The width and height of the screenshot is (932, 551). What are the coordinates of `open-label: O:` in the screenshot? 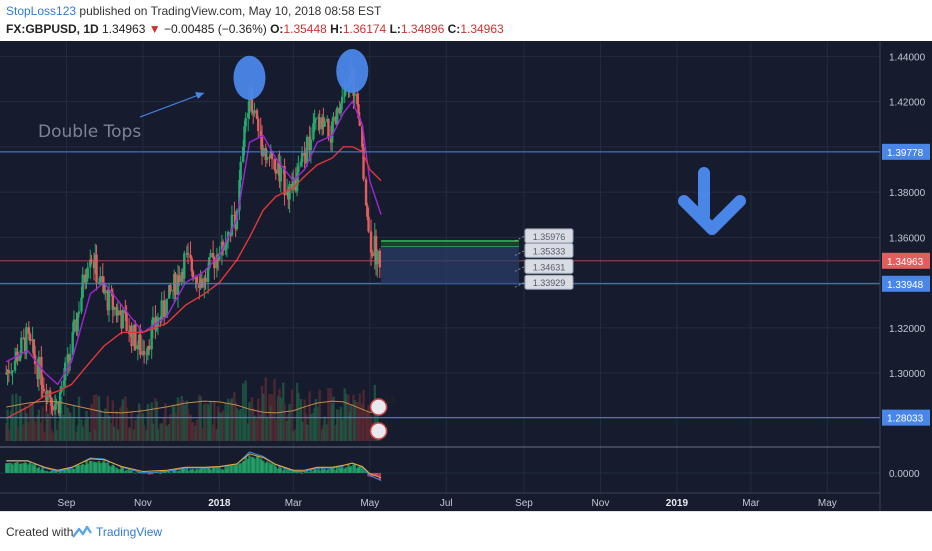 It's located at (277, 29).